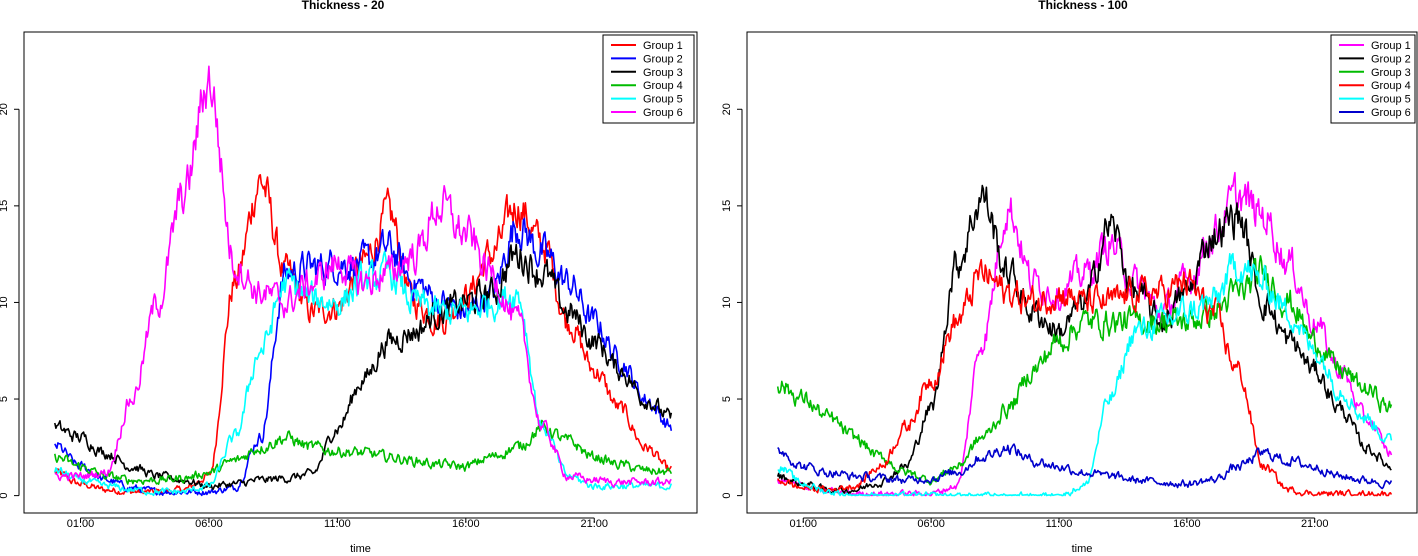 The height and width of the screenshot is (556, 1418). Describe the element at coordinates (343, 6) in the screenshot. I see `chart-title: Thickness - 20` at that location.